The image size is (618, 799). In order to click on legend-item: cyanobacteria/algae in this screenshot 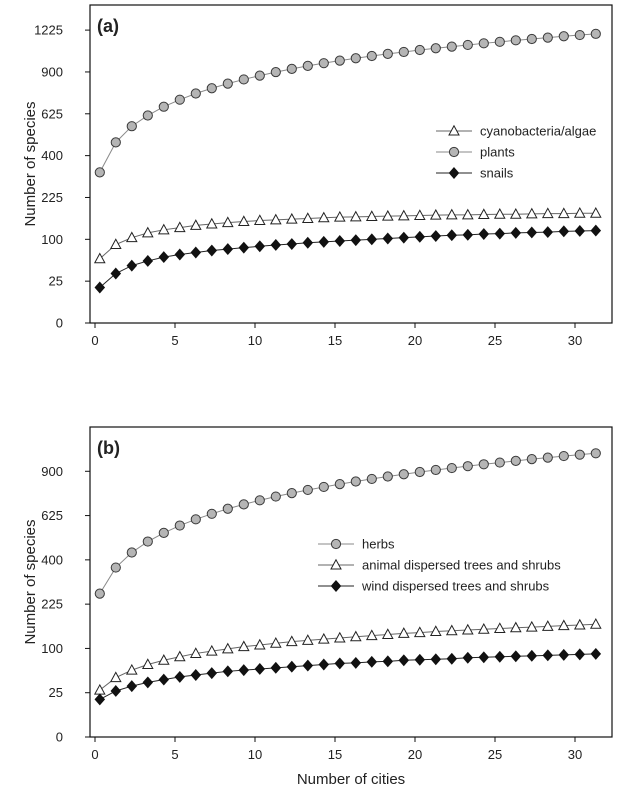, I will do `click(516, 131)`.